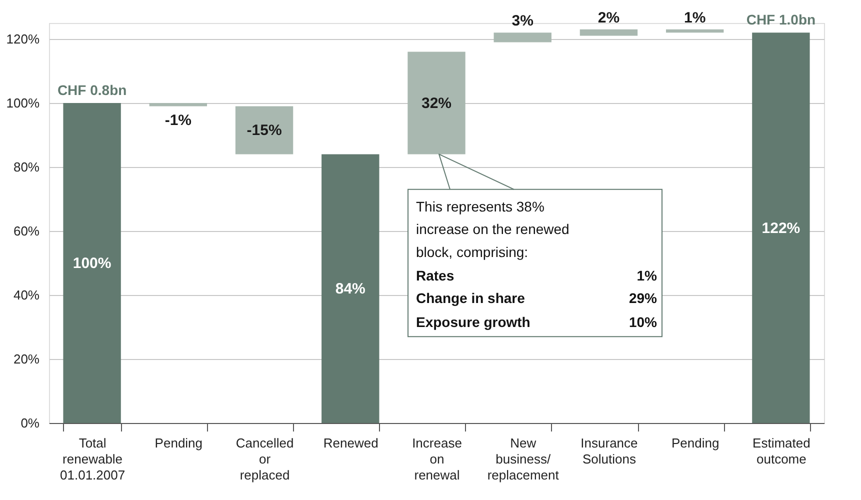 This screenshot has height=500, width=861. I want to click on x-tick-label: Total renewable 01.01.2007, so click(93, 459).